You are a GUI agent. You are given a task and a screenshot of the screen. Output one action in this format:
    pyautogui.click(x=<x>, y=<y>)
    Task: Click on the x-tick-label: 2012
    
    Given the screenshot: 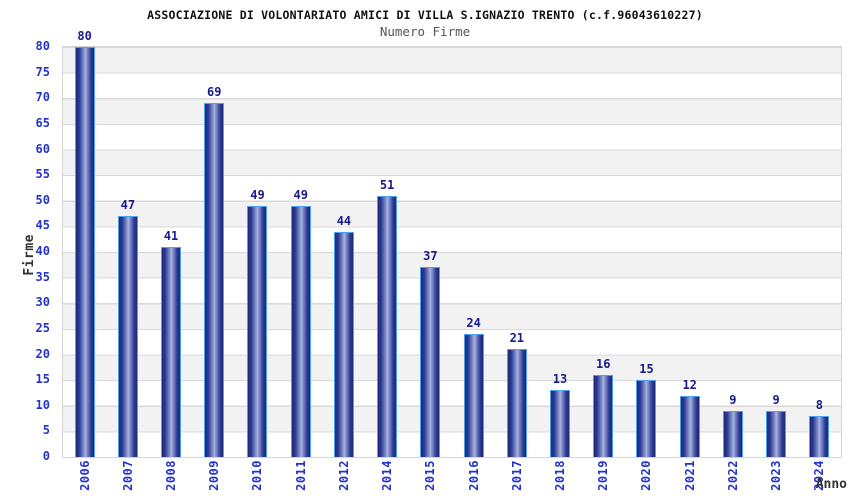 What is the action you would take?
    pyautogui.click(x=343, y=475)
    